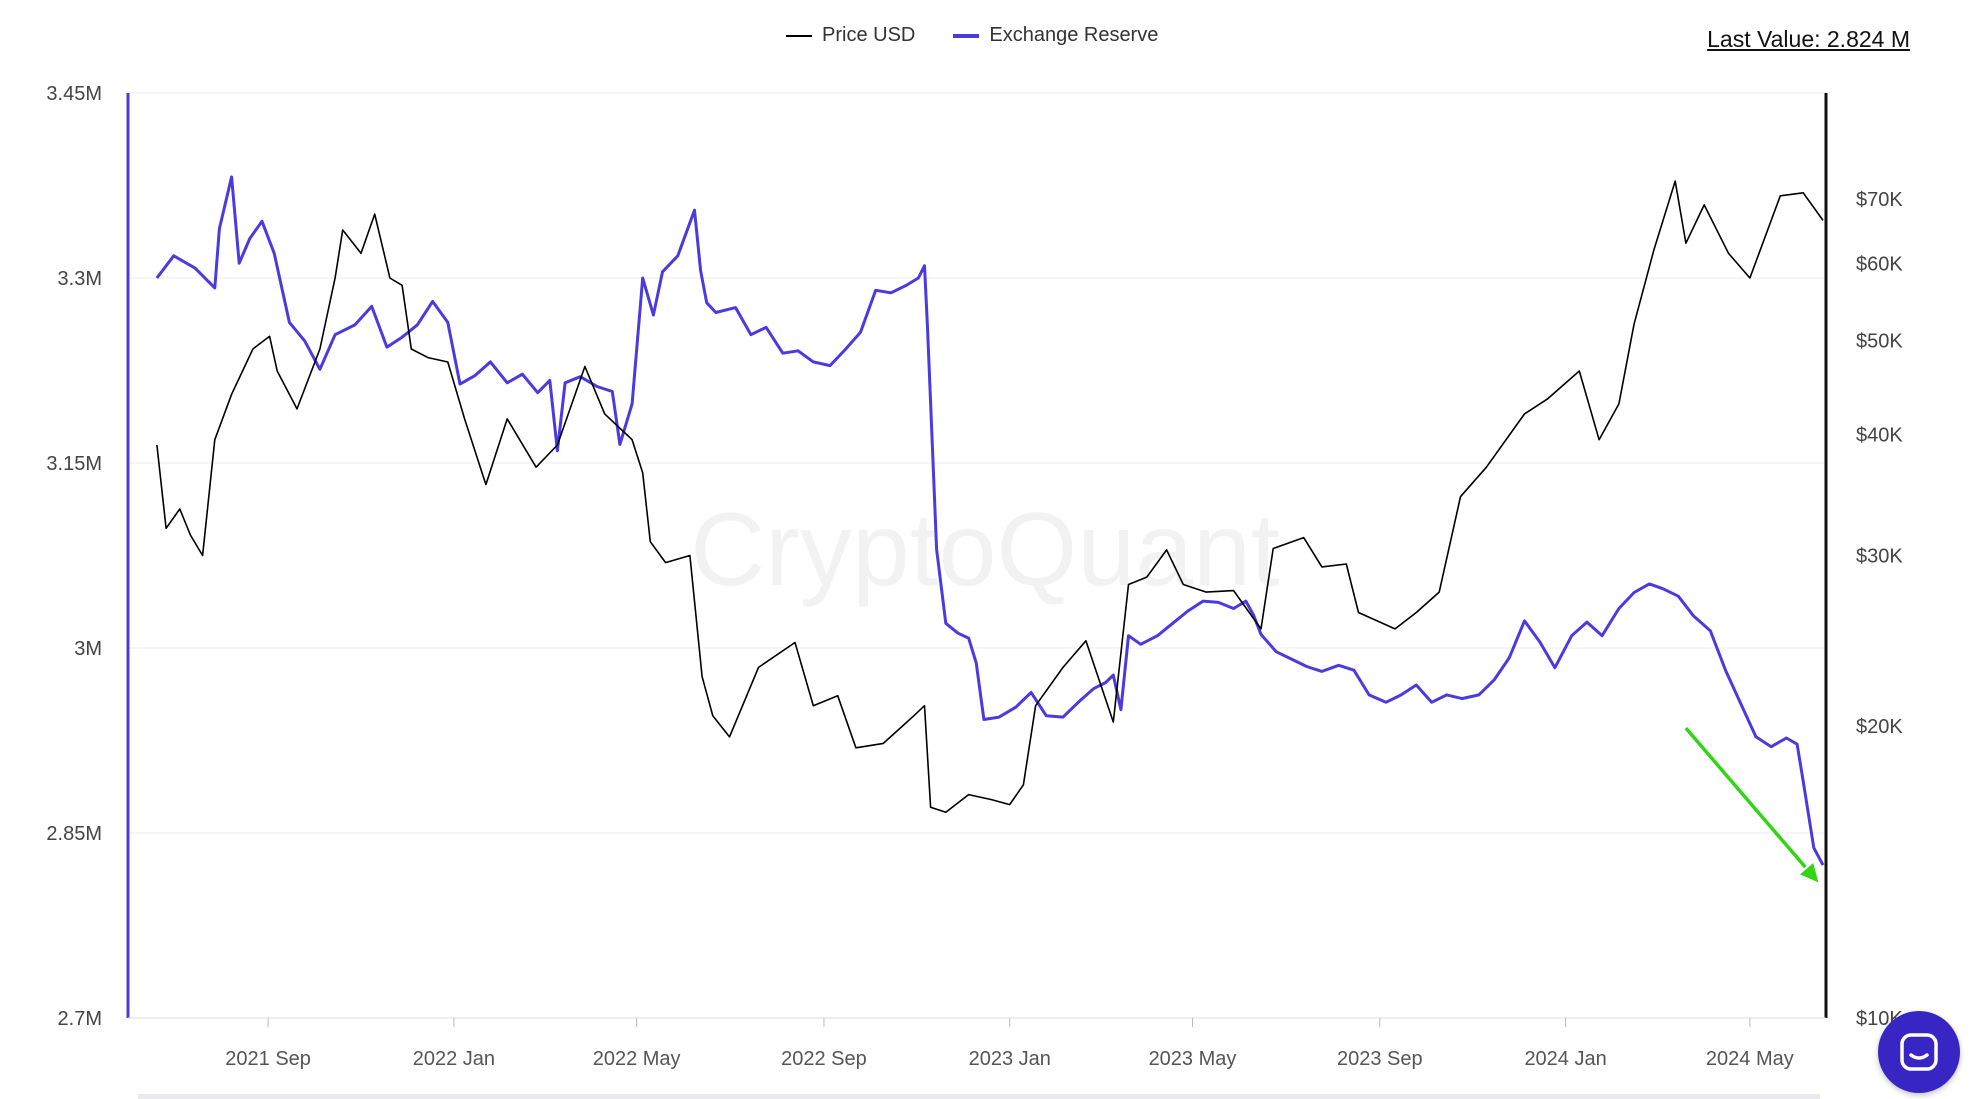 This screenshot has width=1983, height=1099. Describe the element at coordinates (1879, 435) in the screenshot. I see `right-axis-tick-label: $40K` at that location.